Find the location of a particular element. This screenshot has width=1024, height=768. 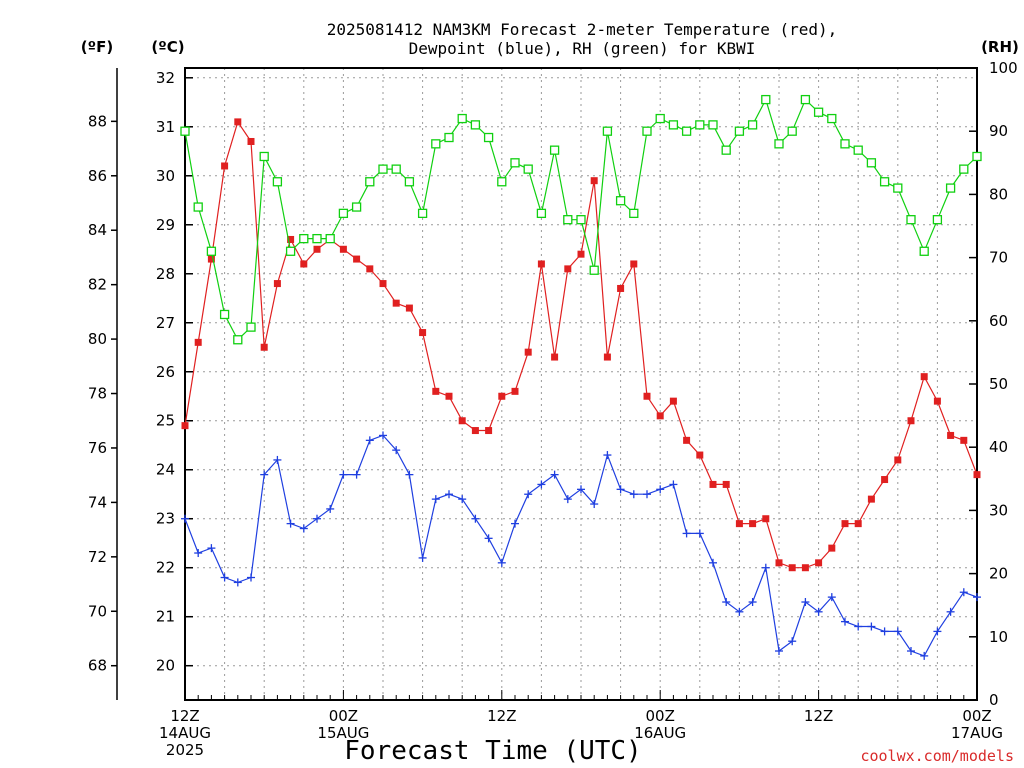

rh-tick-label: 60 is located at coordinates (998, 321).